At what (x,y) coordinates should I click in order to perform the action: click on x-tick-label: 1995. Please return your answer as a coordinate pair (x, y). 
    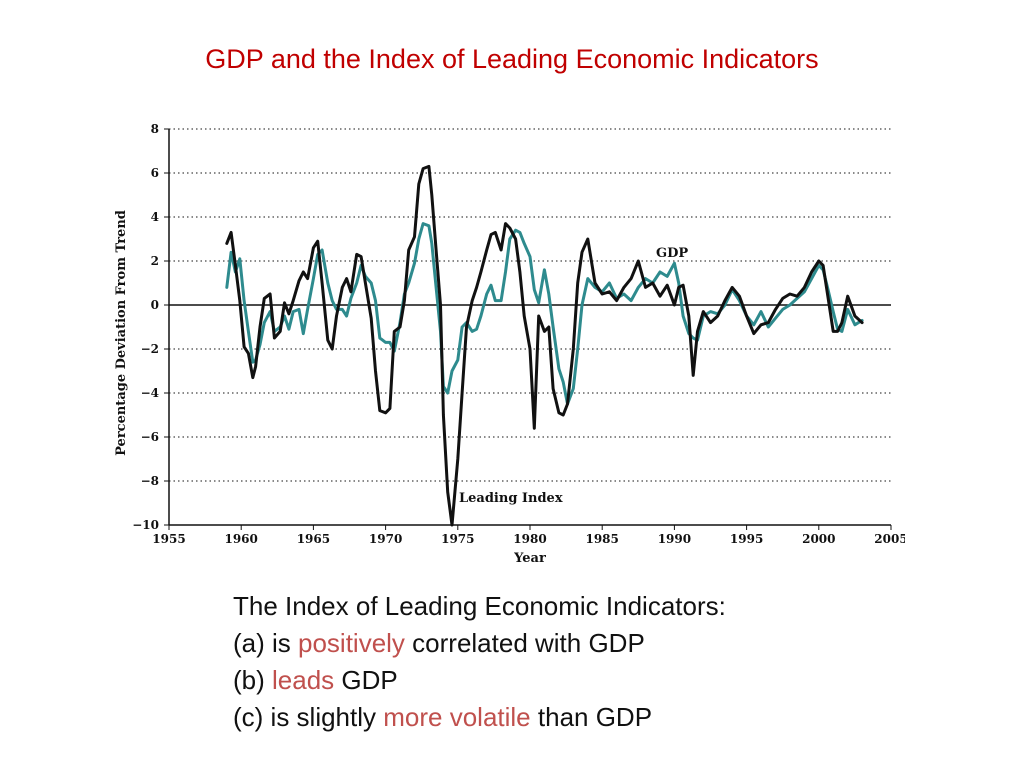
    Looking at the image, I should click on (746, 539).